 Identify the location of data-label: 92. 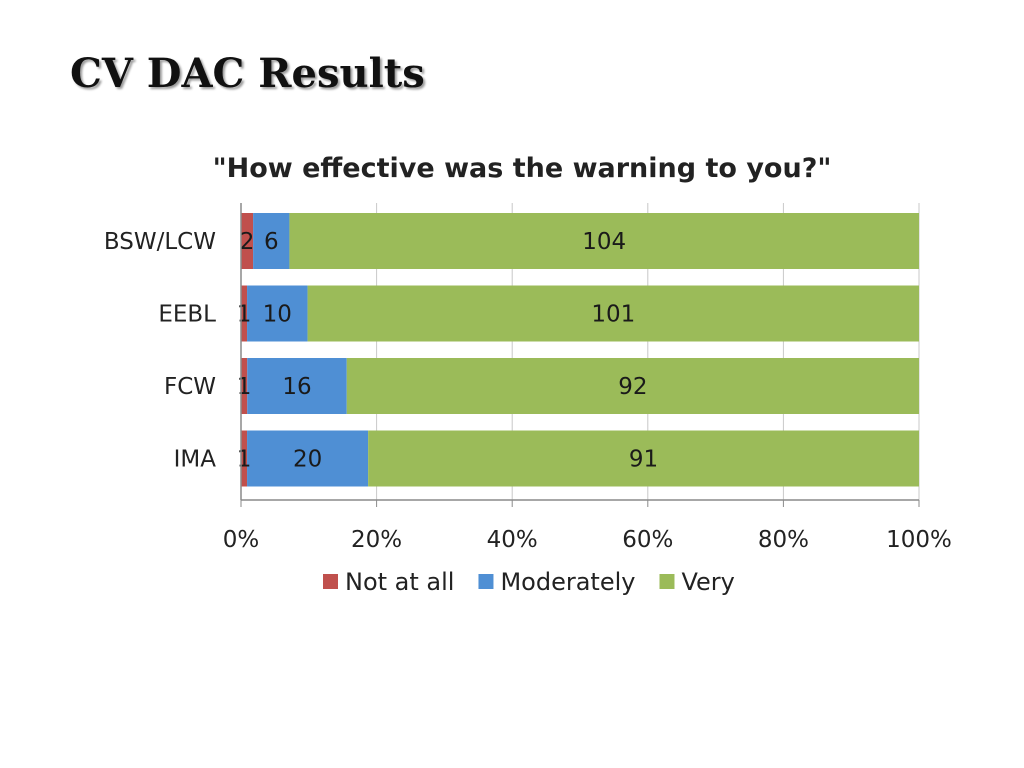
(632, 387).